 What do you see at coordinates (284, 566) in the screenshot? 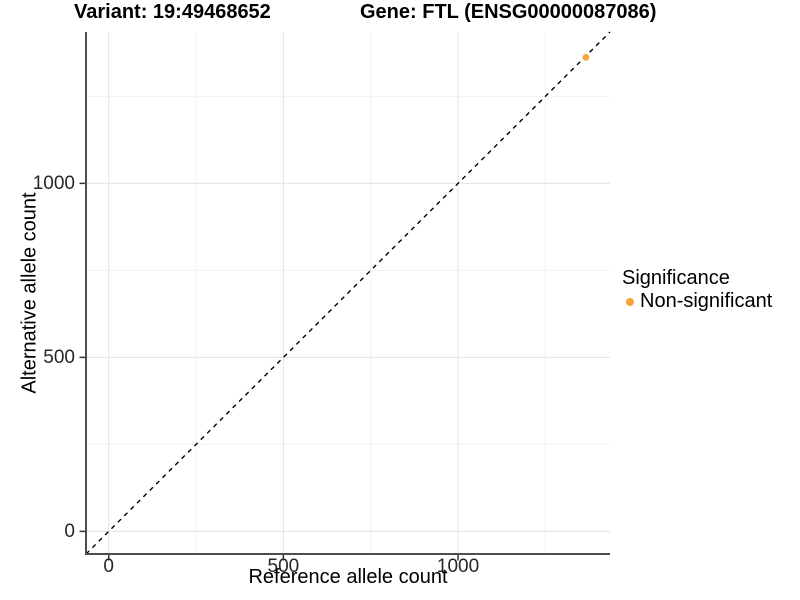
I see `x-tick-label: 500` at bounding box center [284, 566].